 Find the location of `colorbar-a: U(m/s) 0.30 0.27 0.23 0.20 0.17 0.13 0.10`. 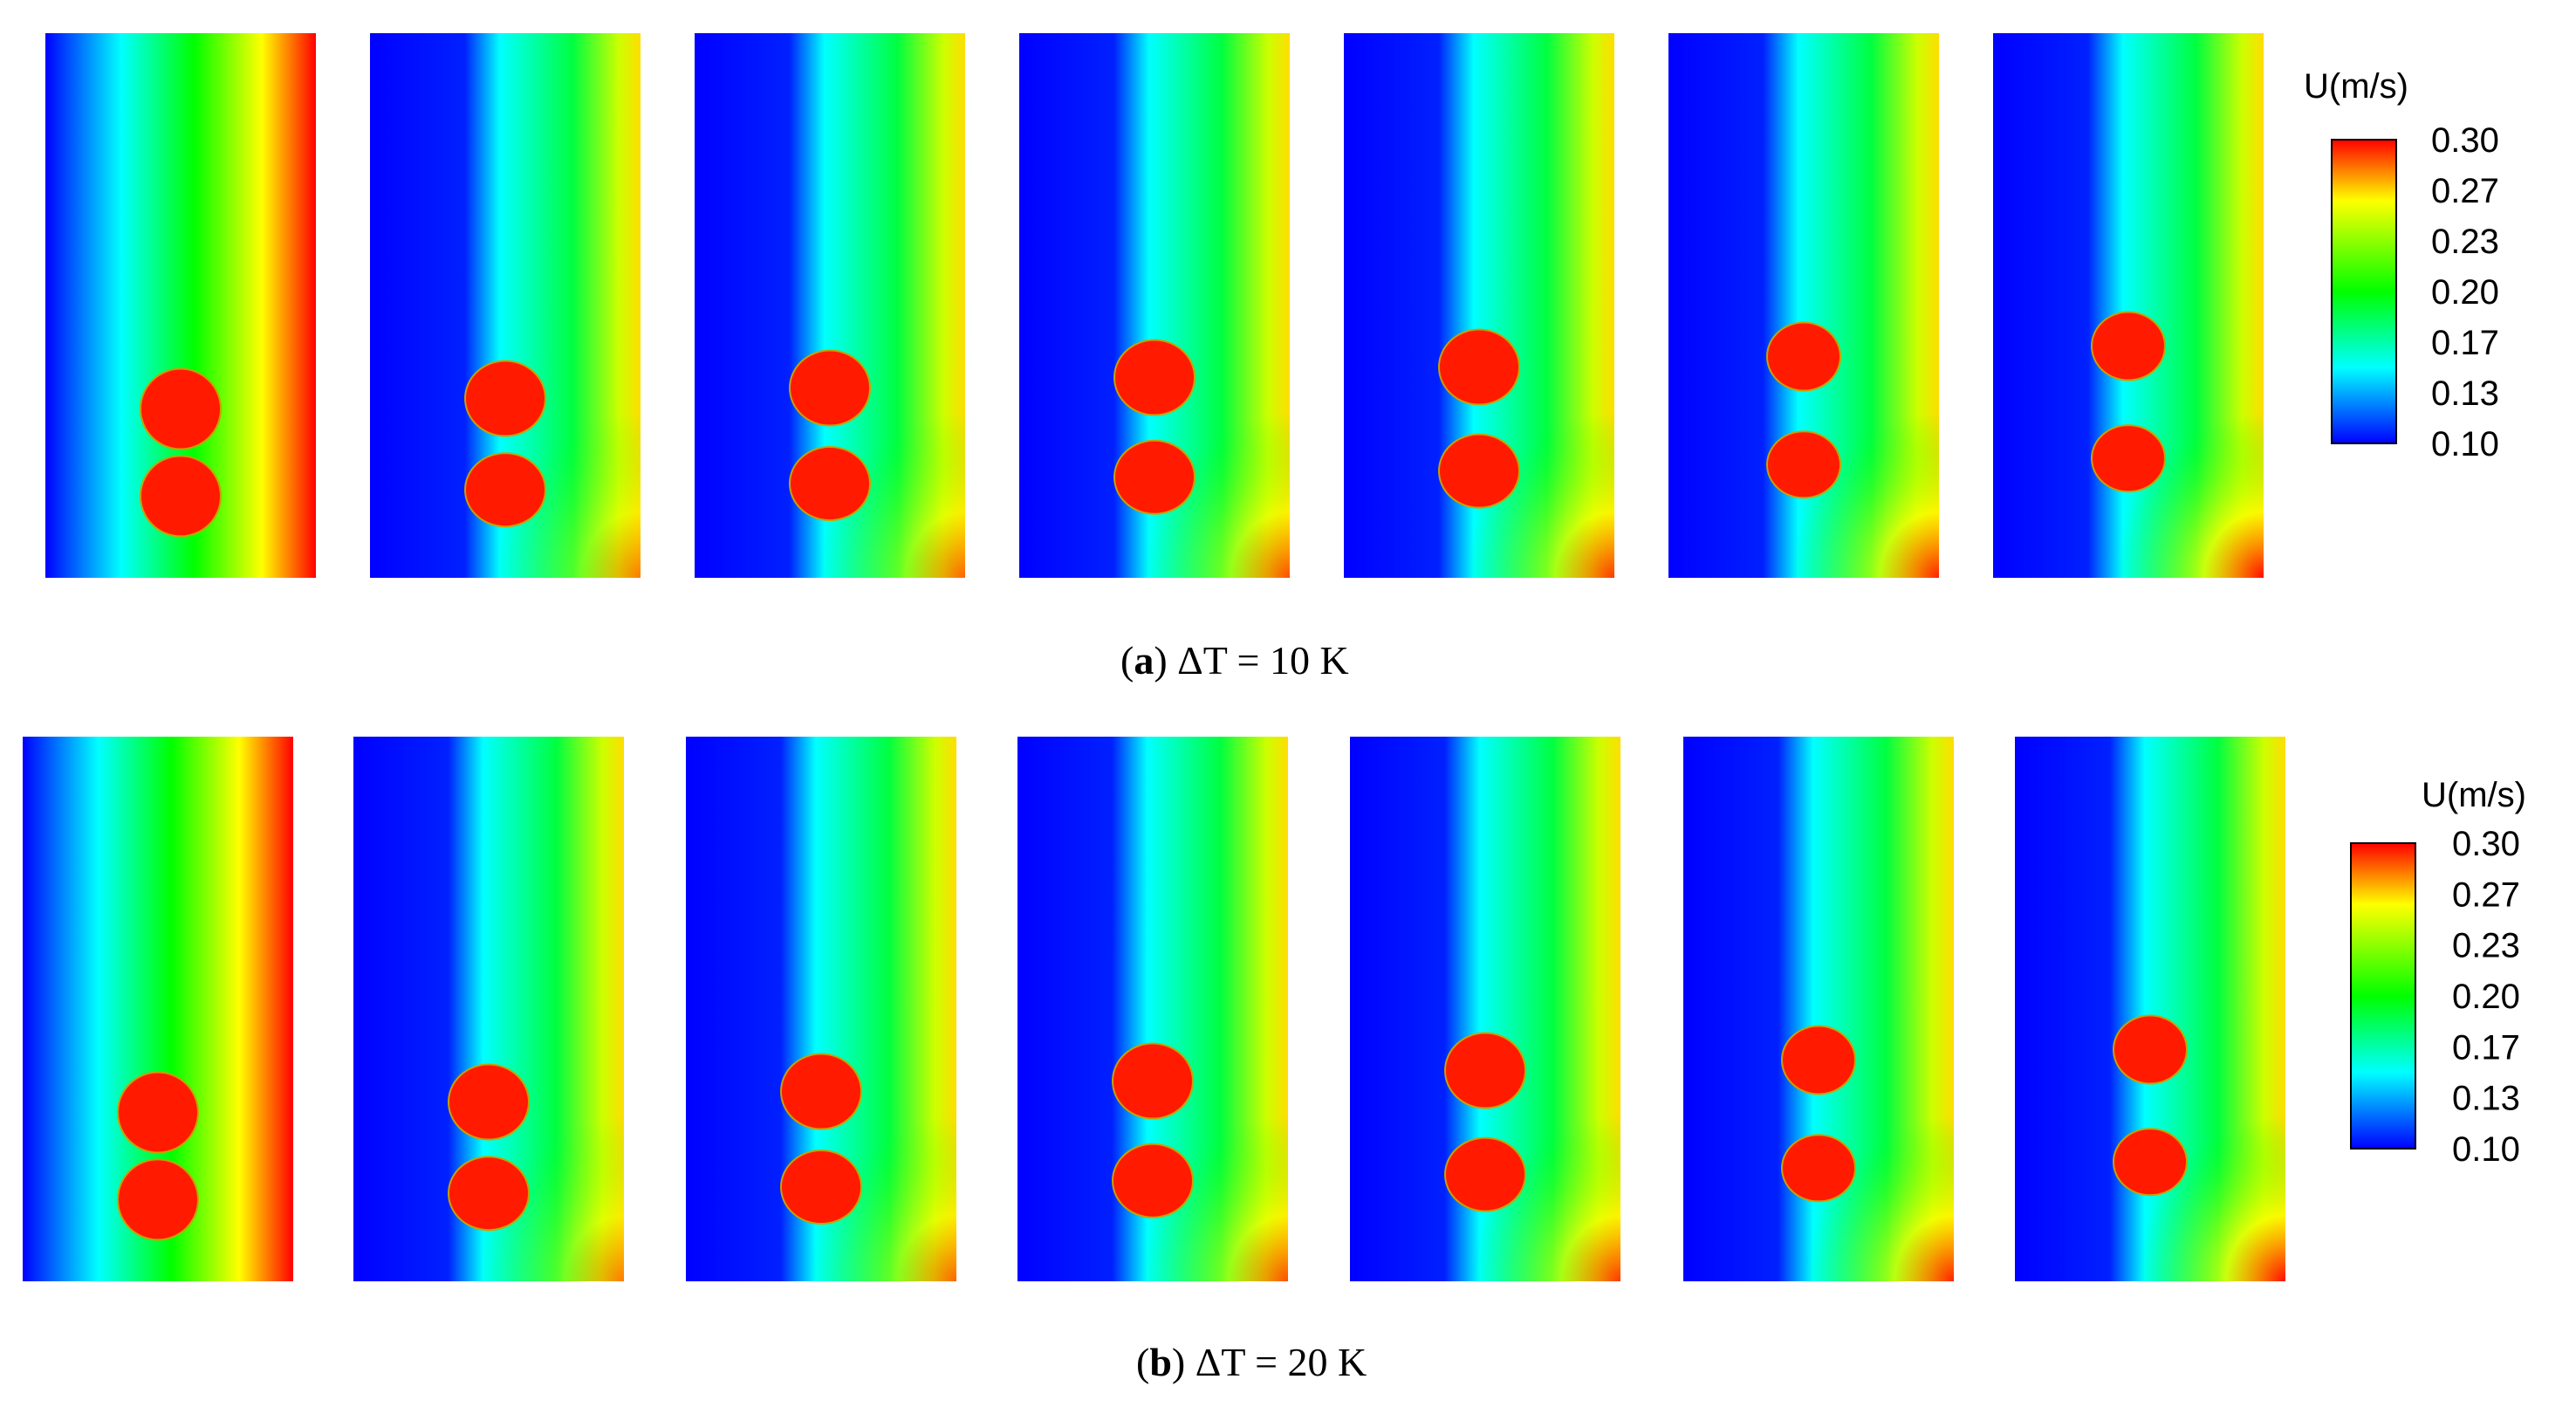

colorbar-a: U(m/s) 0.30 0.27 0.23 0.20 0.17 0.13 0.10 is located at coordinates (2401, 265).